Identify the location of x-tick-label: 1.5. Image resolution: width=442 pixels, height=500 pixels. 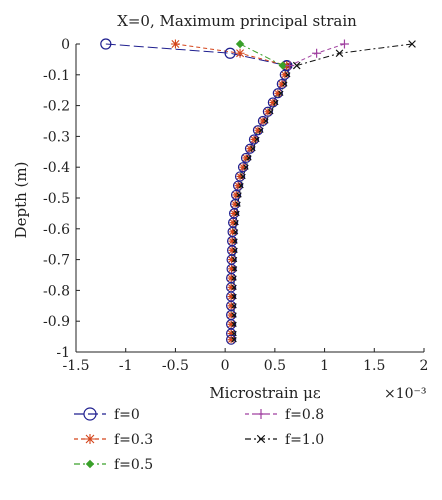
(374, 366).